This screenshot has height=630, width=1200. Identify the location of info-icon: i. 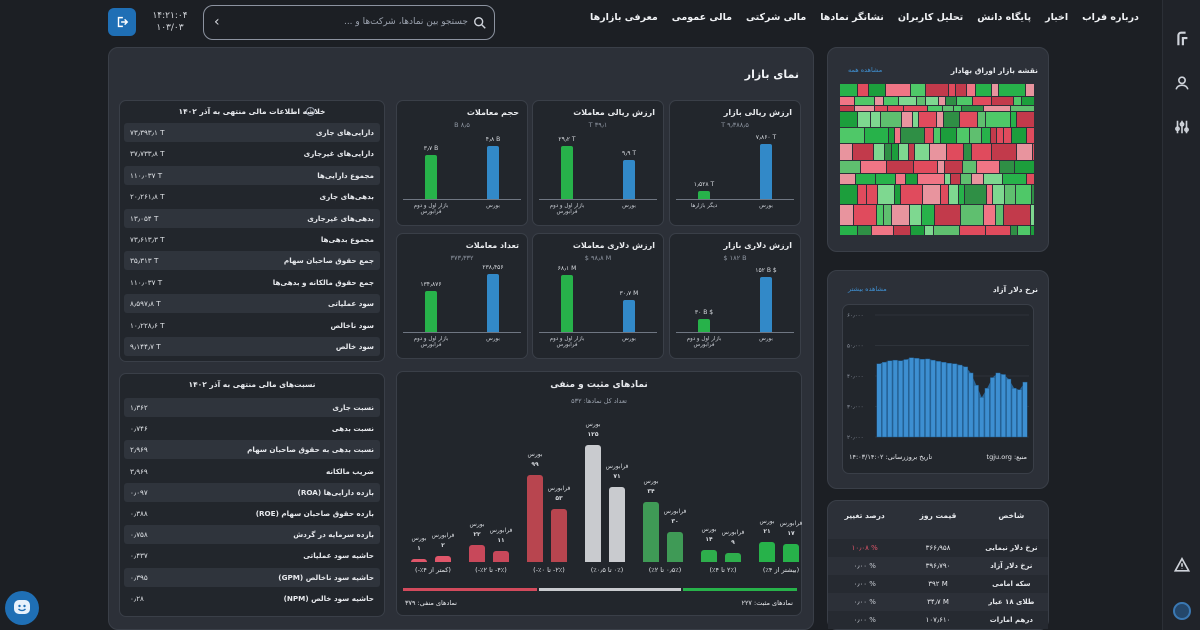
(310, 111).